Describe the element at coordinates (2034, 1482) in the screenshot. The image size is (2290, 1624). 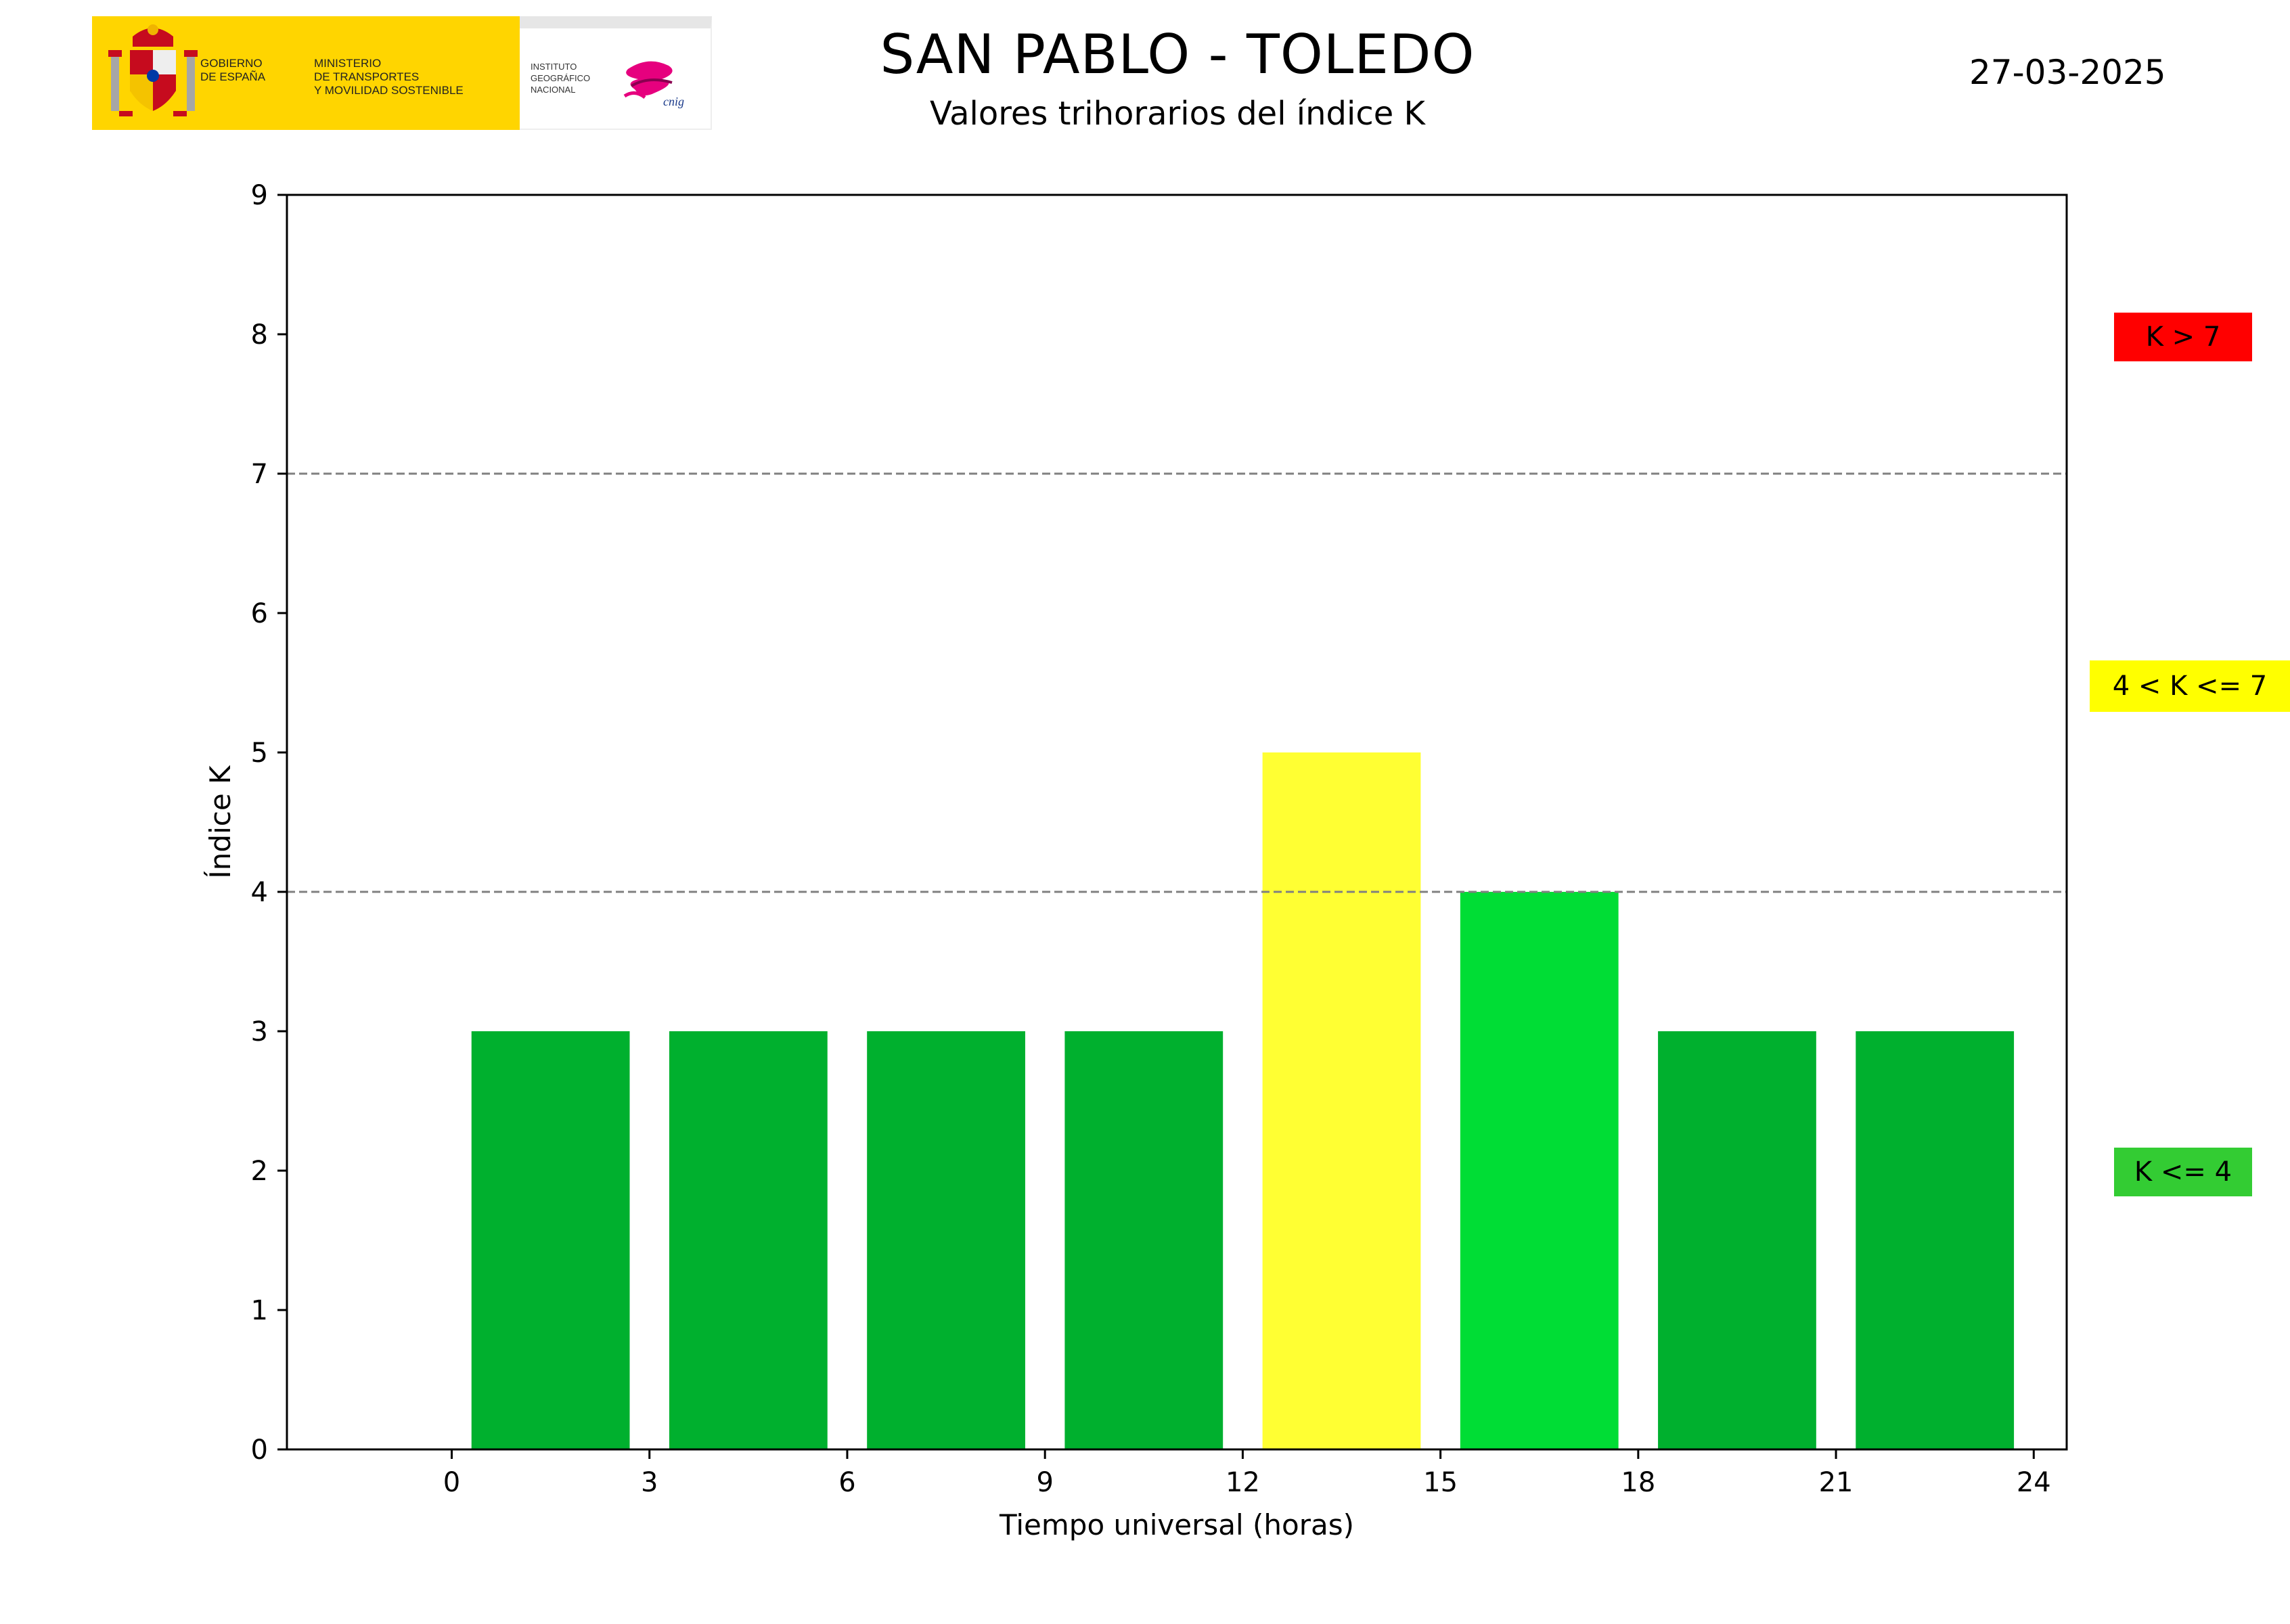
I see `x-tick-label: 24` at that location.